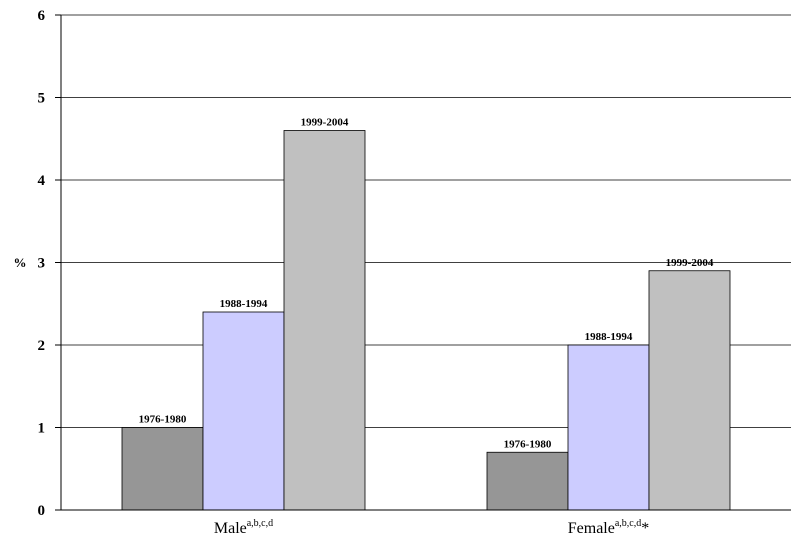  Describe the element at coordinates (162, 469) in the screenshot. I see `bar-1976-1980-male` at that location.